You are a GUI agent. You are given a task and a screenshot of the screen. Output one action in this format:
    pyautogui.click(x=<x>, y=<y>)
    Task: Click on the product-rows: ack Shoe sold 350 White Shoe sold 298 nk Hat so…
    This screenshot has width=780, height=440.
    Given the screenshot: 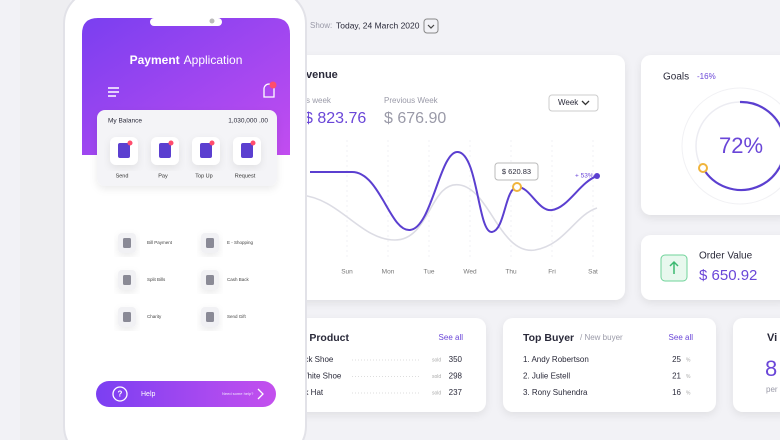 What is the action you would take?
    pyautogui.click(x=381, y=376)
    